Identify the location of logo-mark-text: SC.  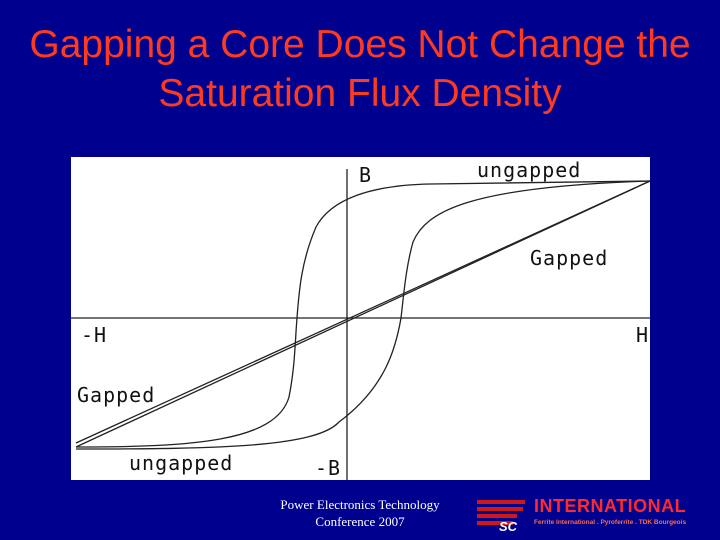
(508, 525).